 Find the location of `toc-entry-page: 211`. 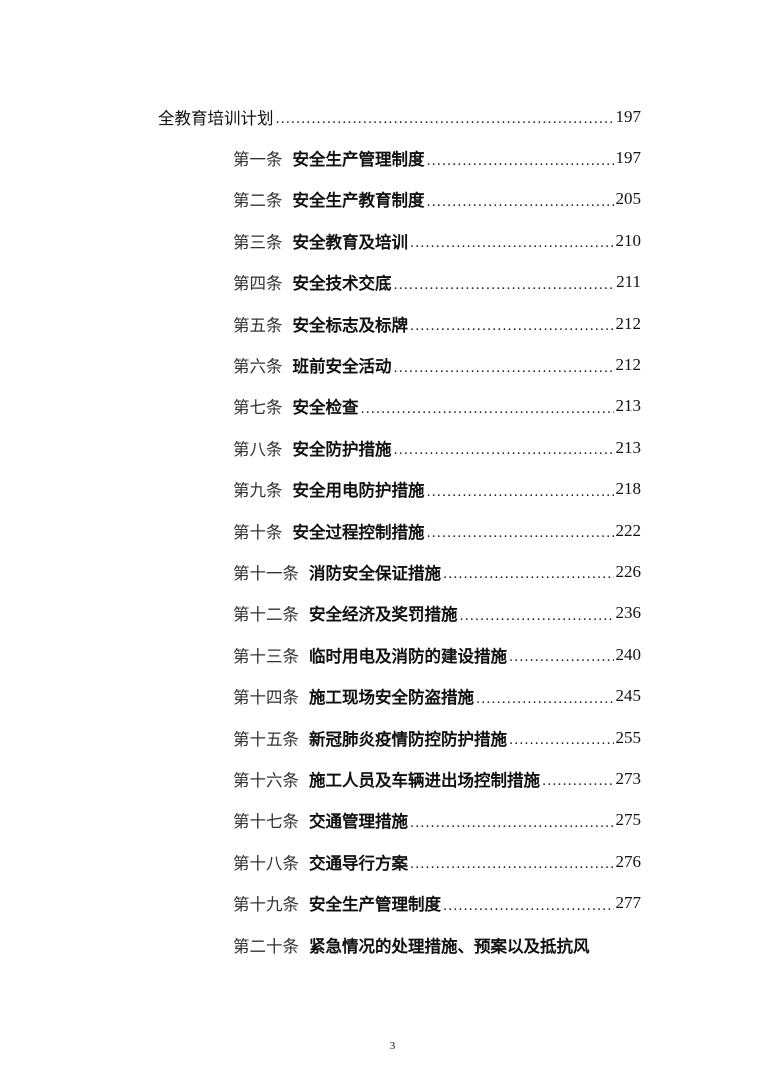

toc-entry-page: 211 is located at coordinates (628, 282).